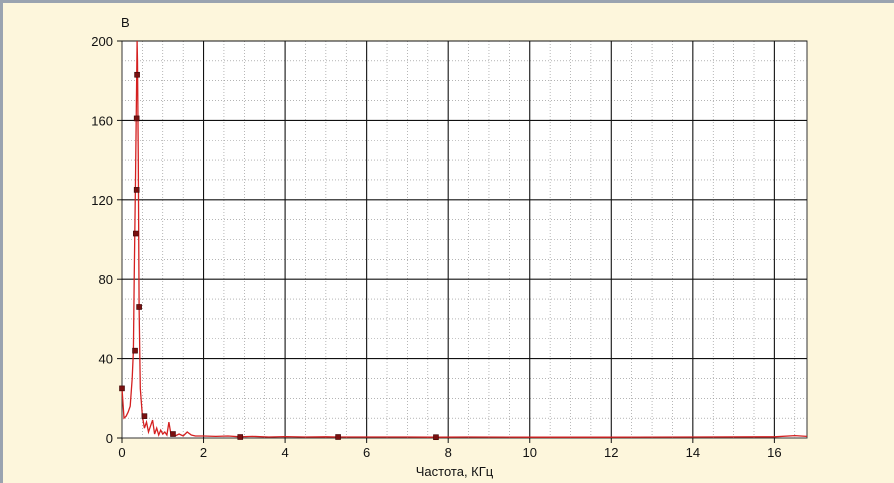  What do you see at coordinates (203, 452) in the screenshot?
I see `x-tick-label: 2` at bounding box center [203, 452].